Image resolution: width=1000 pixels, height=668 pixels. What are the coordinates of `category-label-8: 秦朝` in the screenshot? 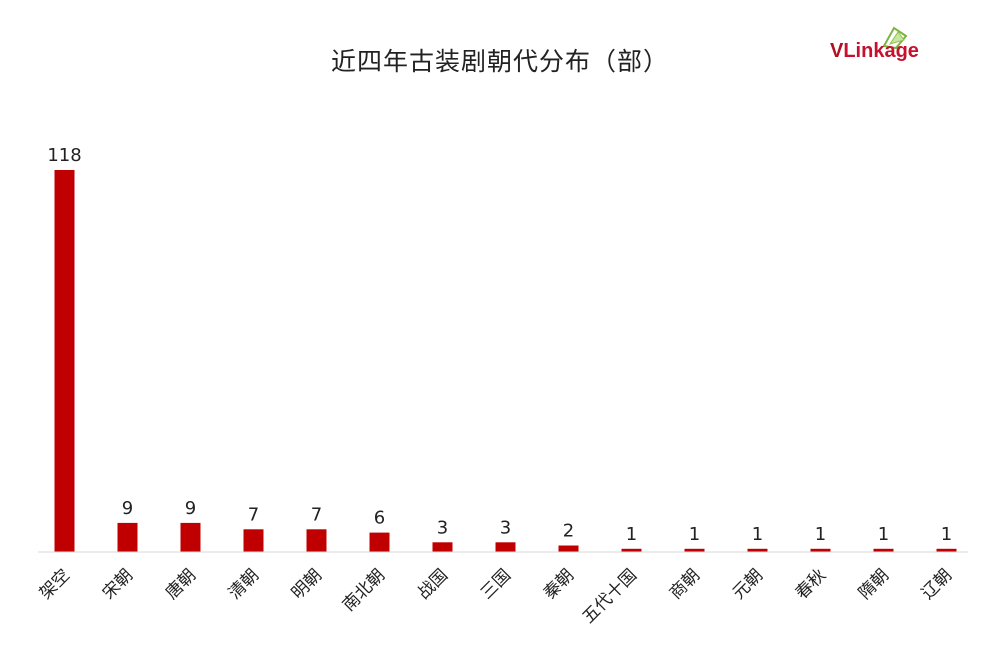 It's located at (559, 584).